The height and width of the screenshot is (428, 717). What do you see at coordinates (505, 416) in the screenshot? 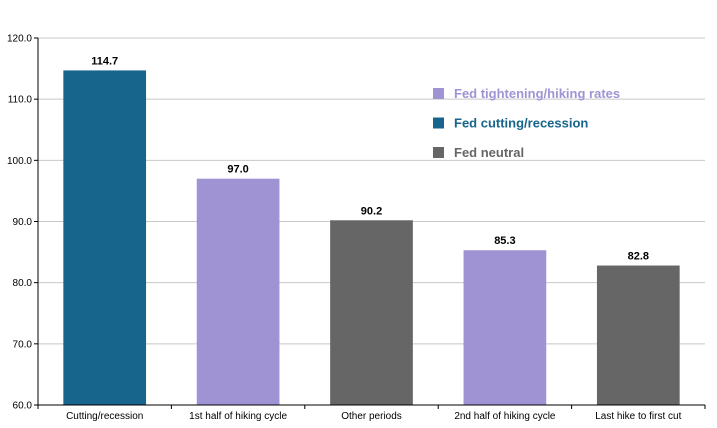
I see `x-tick-label: 2nd half of hiking cycle` at bounding box center [505, 416].